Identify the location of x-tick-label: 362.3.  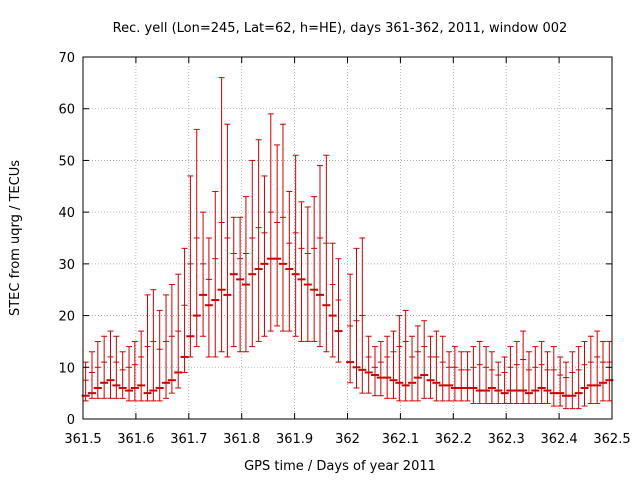
(506, 439).